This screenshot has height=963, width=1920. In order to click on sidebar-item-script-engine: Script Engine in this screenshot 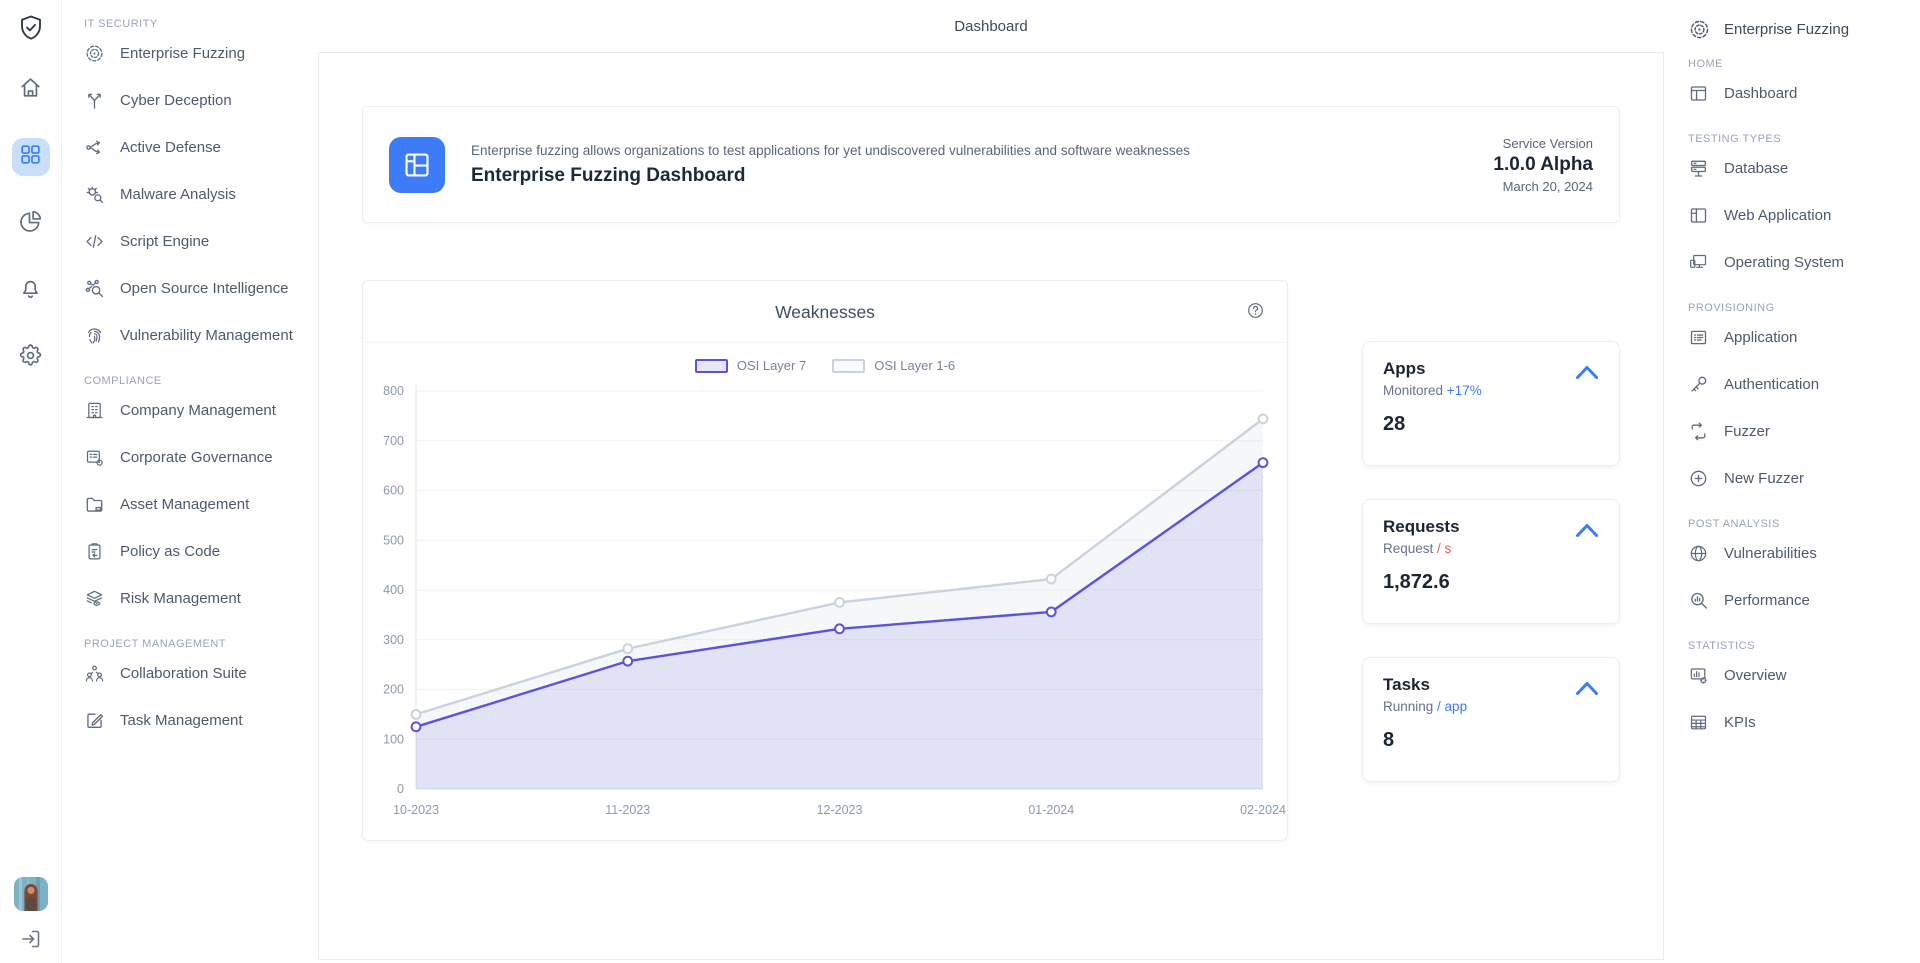, I will do `click(197, 241)`.